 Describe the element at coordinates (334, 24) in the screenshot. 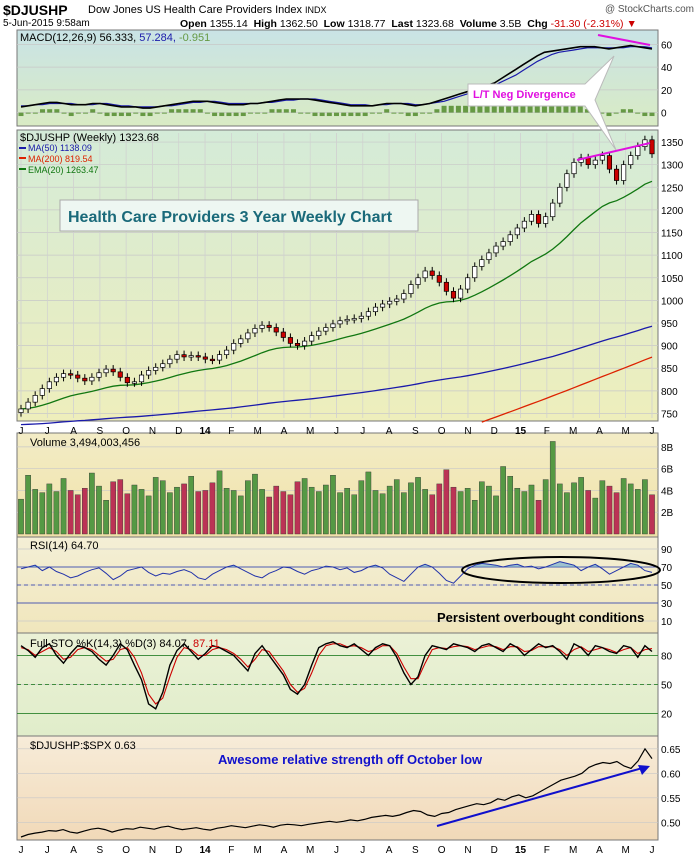

I see `low-label: Low` at that location.